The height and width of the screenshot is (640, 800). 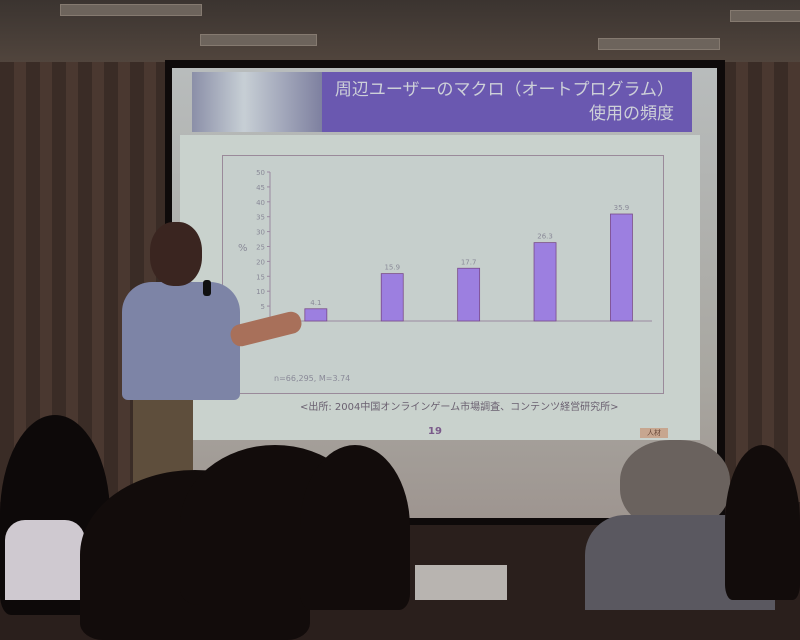 I want to click on presenter, so click(x=181, y=341).